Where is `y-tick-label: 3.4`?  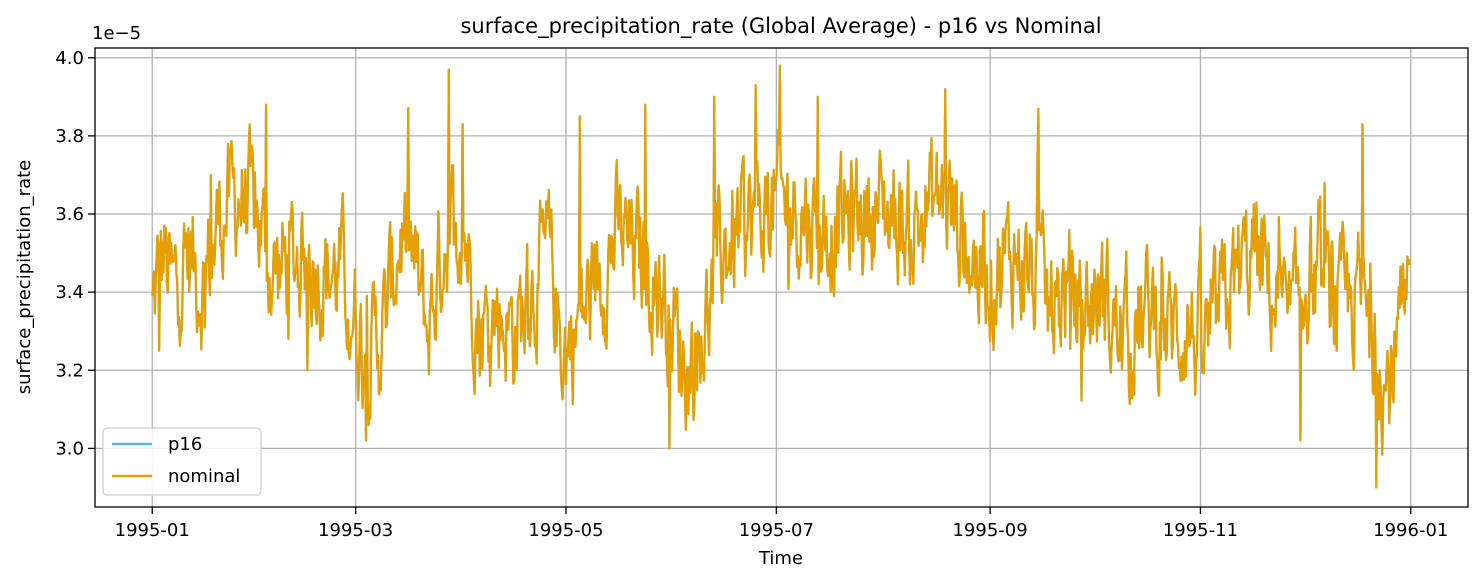
y-tick-label: 3.4 is located at coordinates (69, 292).